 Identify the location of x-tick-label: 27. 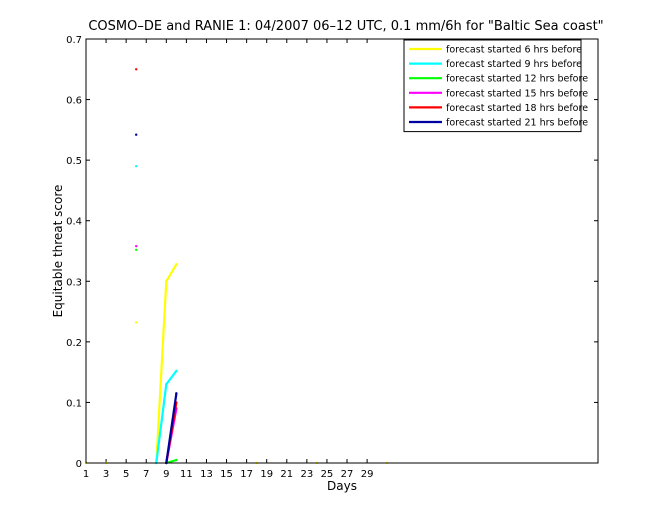
(347, 474).